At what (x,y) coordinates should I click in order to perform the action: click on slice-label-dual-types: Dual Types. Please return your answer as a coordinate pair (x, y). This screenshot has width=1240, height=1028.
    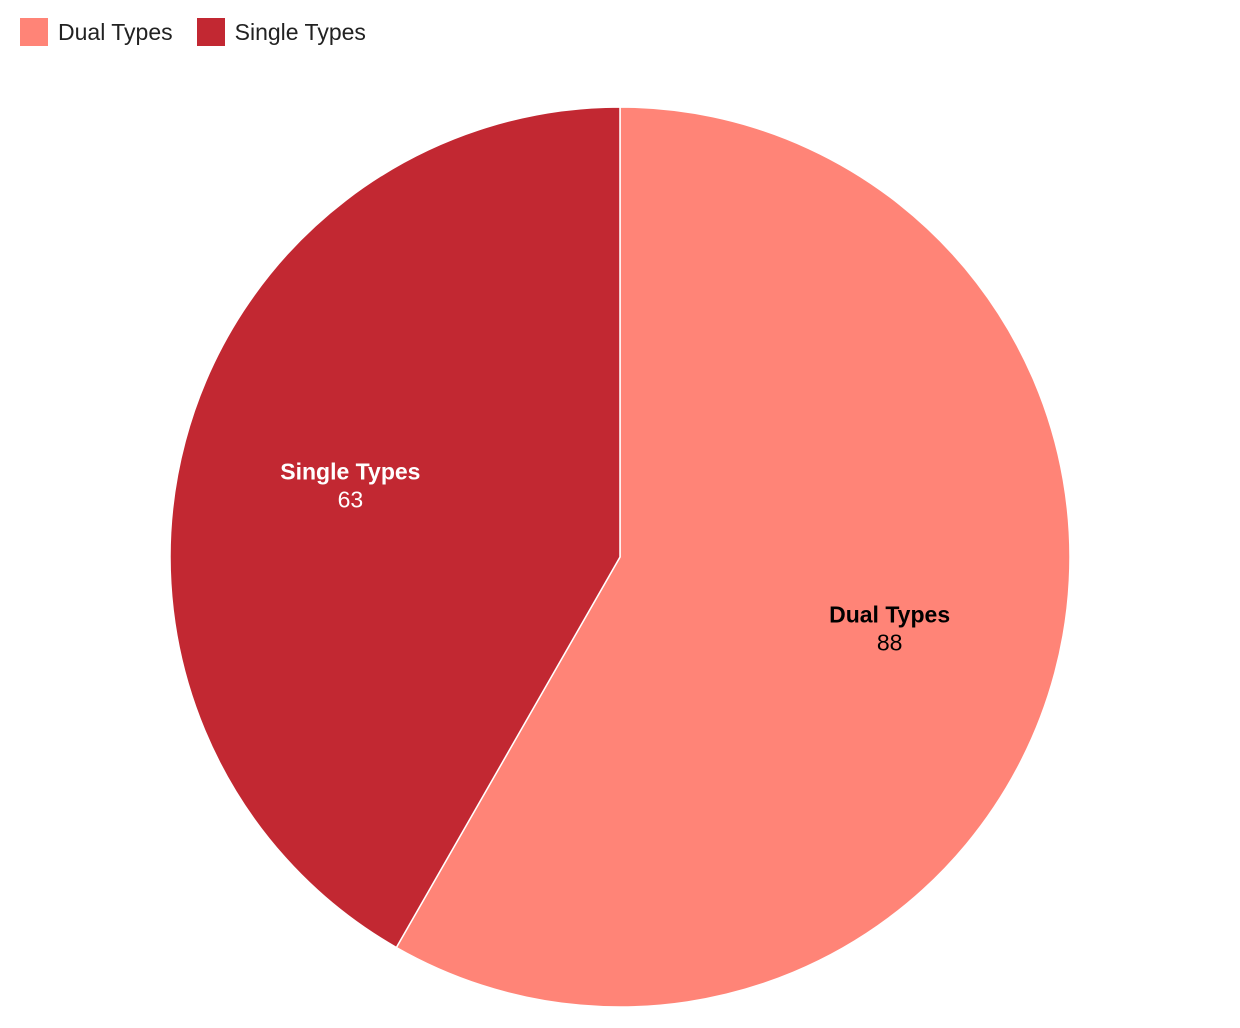
    Looking at the image, I should click on (889, 615).